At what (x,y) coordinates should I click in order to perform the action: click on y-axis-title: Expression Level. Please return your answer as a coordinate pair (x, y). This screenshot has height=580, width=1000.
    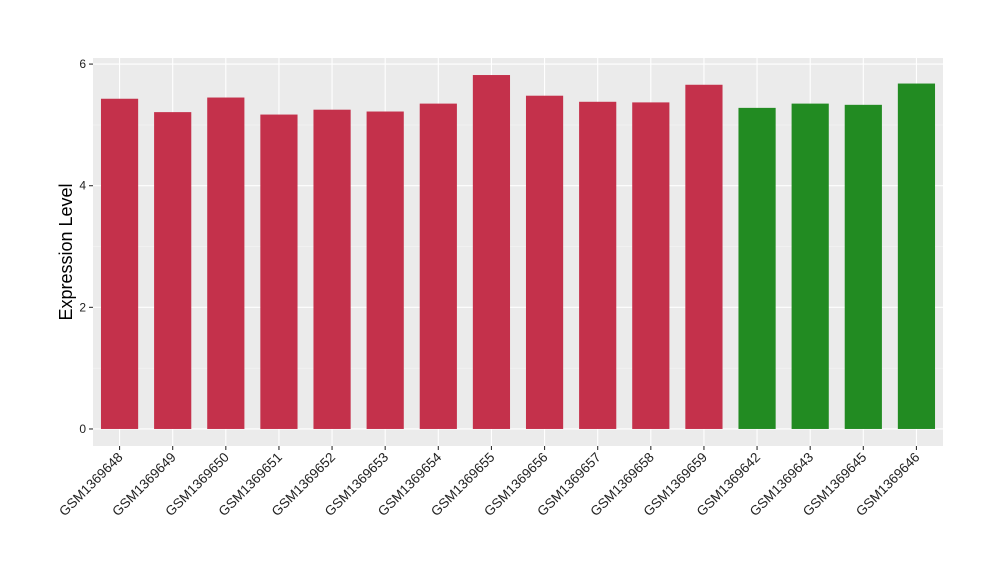
    Looking at the image, I should click on (66, 251).